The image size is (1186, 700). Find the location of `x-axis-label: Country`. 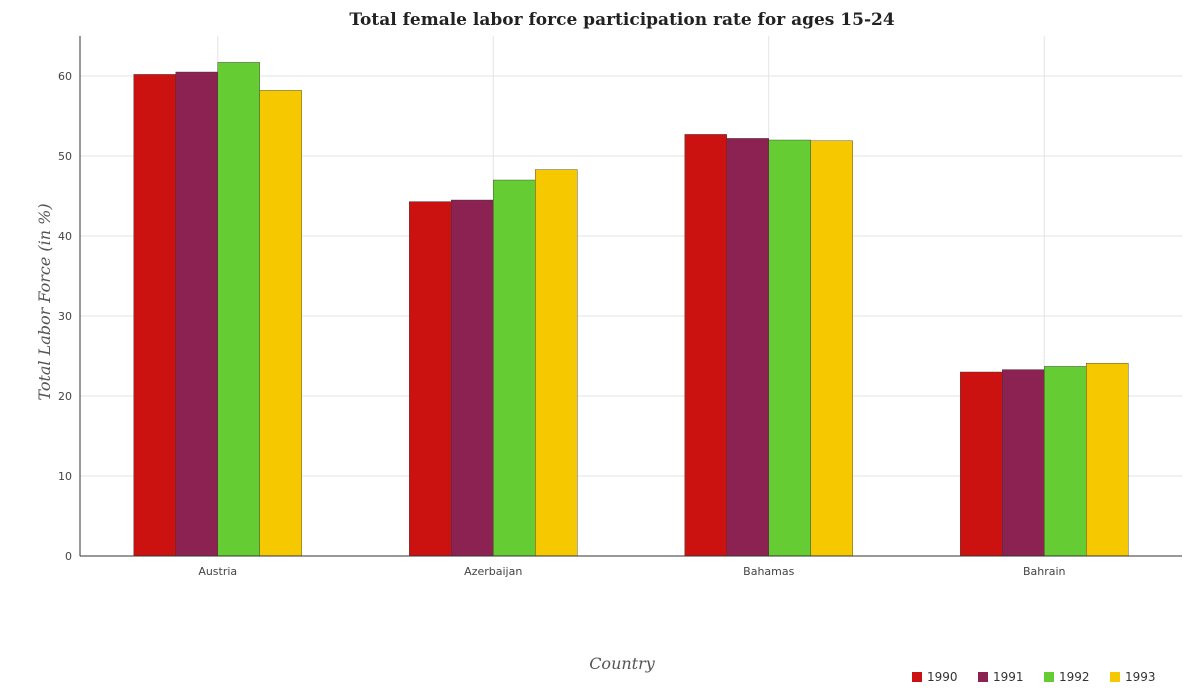

x-axis-label: Country is located at coordinates (622, 663).